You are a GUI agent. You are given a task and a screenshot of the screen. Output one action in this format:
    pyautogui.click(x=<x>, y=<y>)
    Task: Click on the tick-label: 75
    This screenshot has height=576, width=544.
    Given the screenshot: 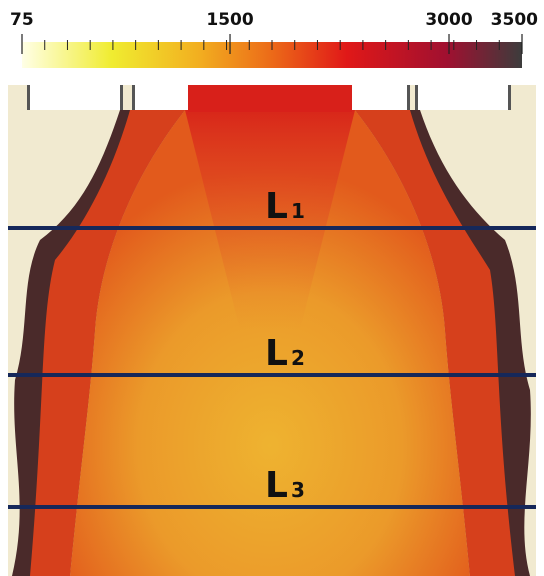 What is the action you would take?
    pyautogui.click(x=22, y=20)
    